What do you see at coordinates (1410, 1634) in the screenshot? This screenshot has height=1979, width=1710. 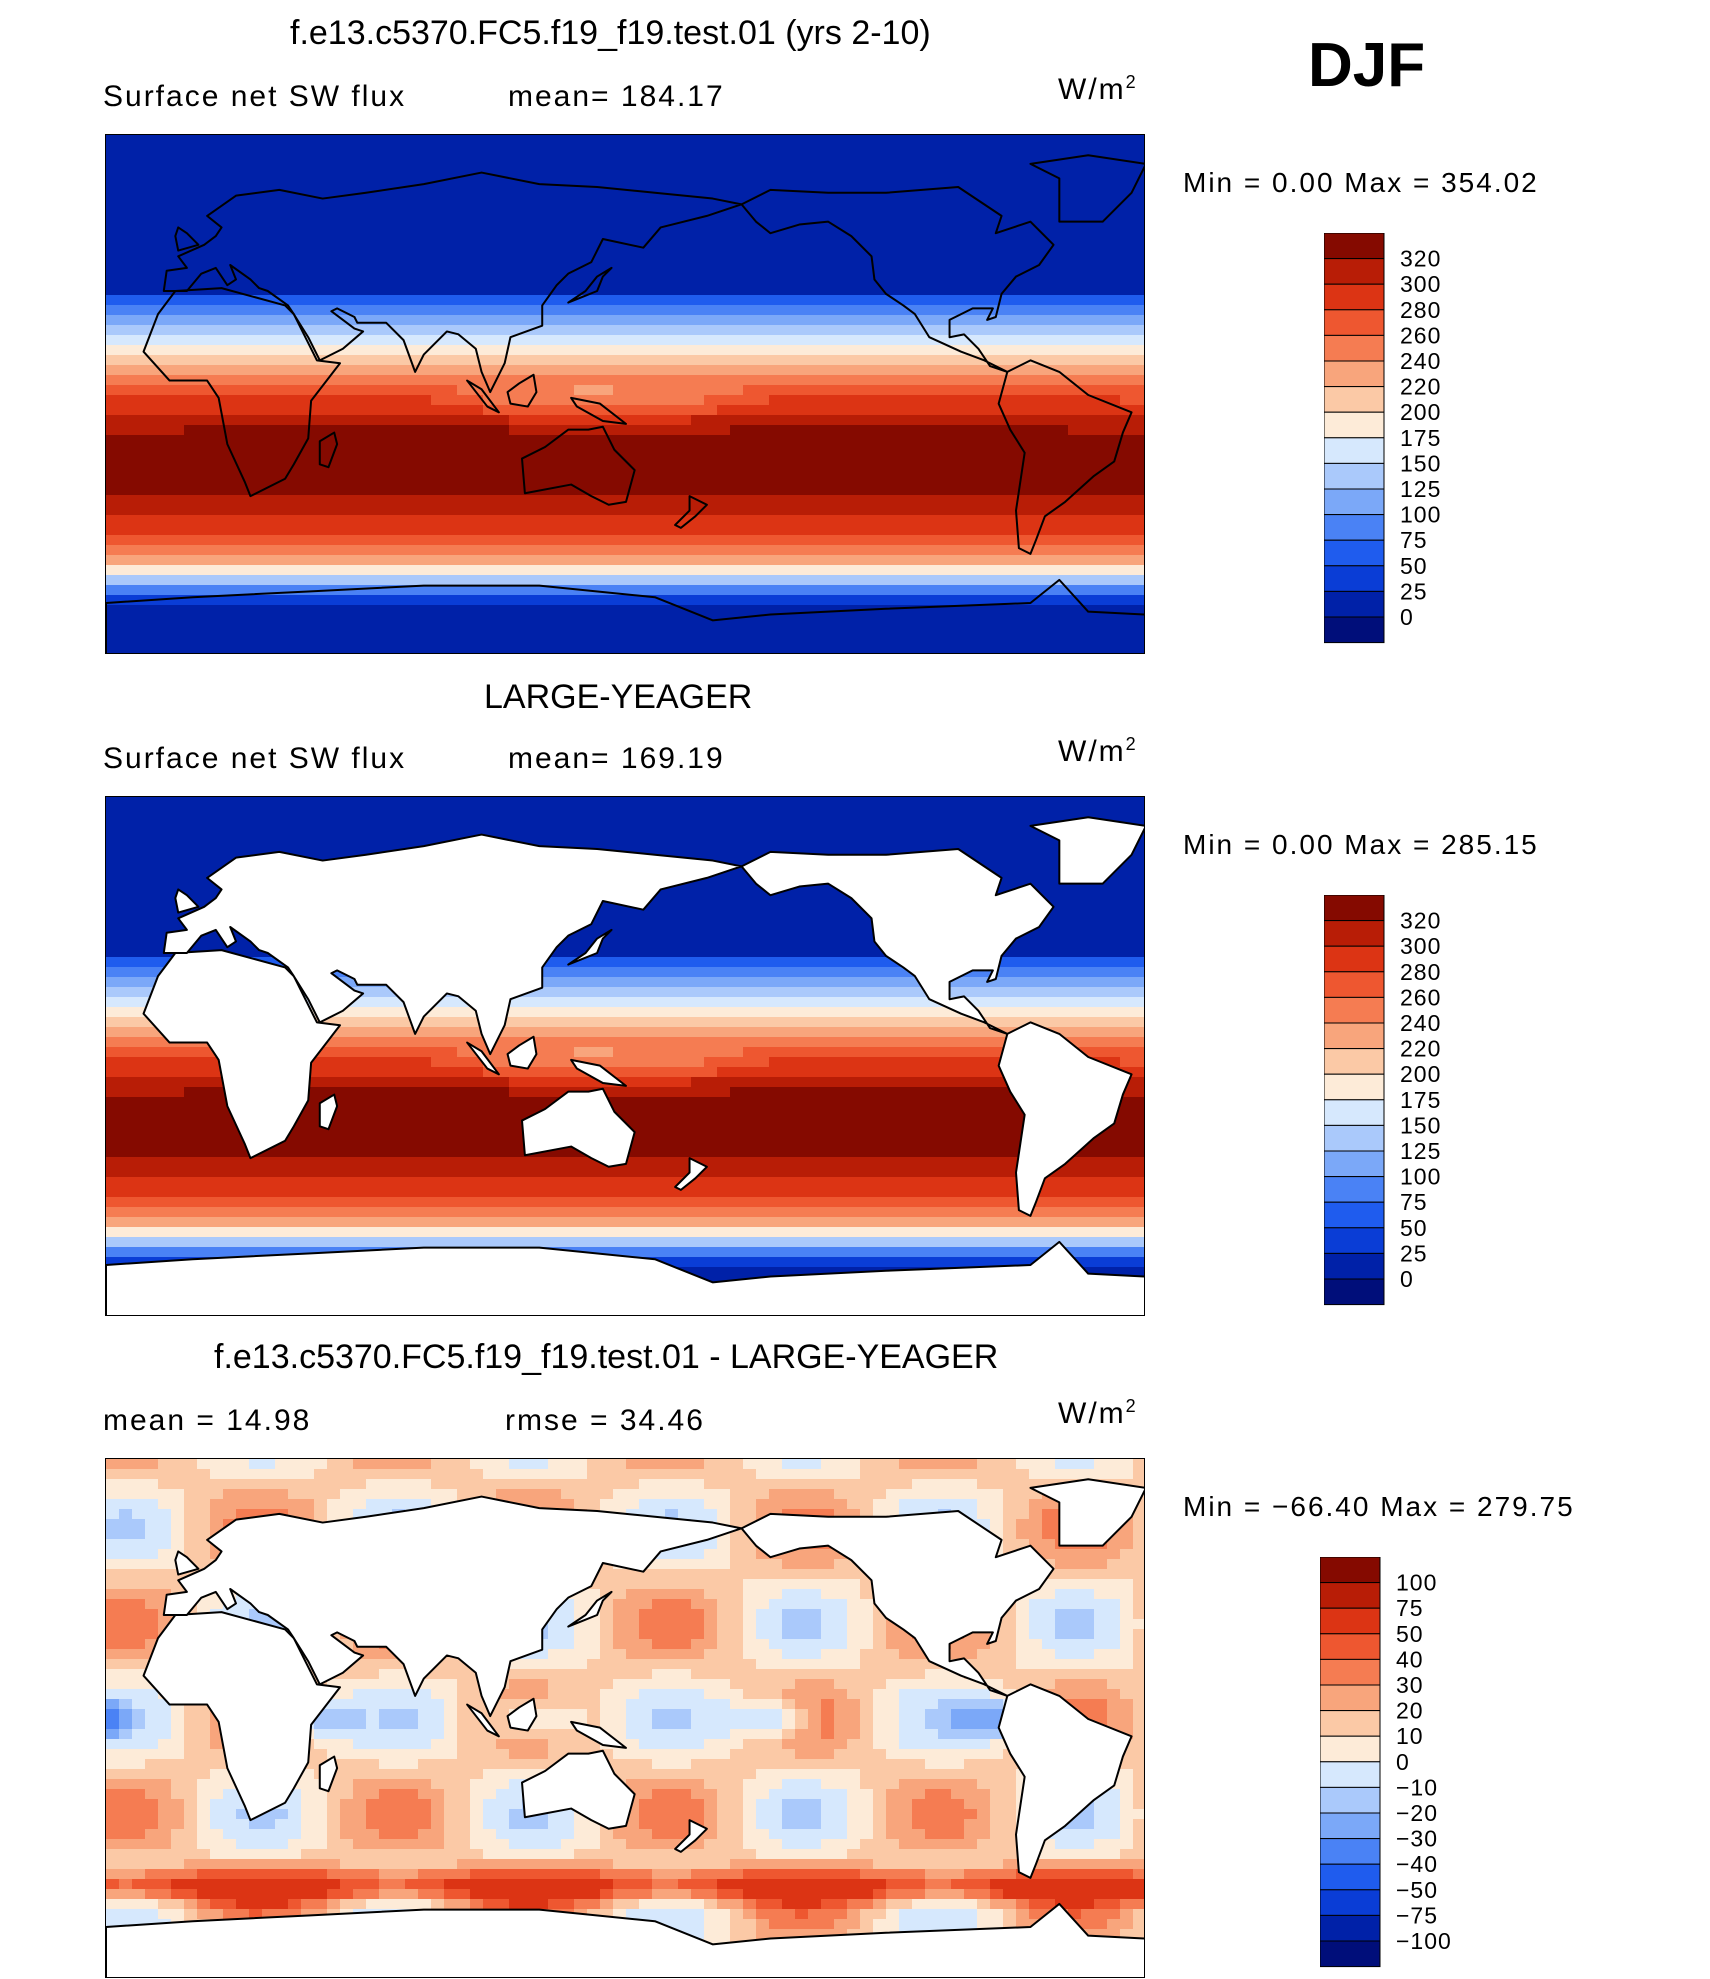 I see `colorbar-tick-label: 50` at bounding box center [1410, 1634].